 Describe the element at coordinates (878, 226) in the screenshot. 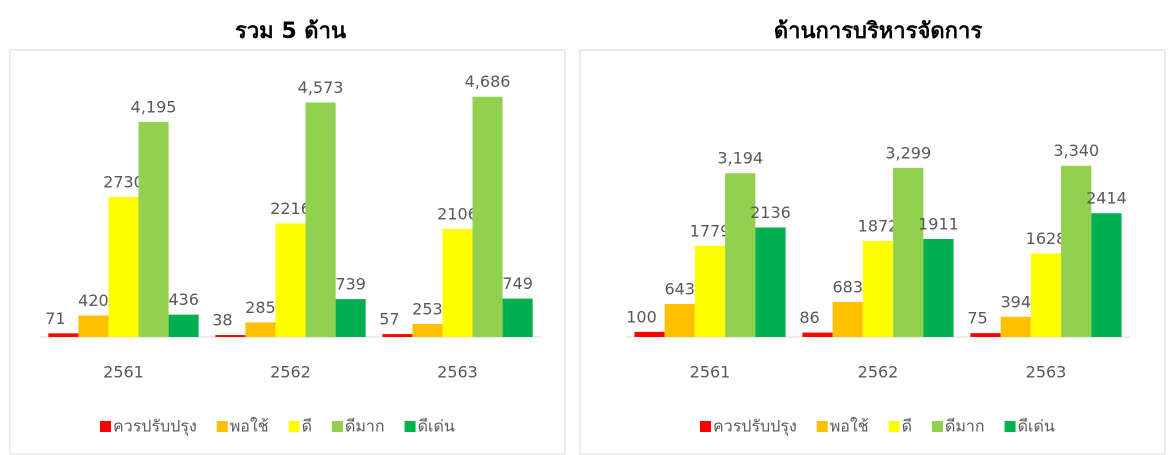

I see `data-label: 1872` at that location.